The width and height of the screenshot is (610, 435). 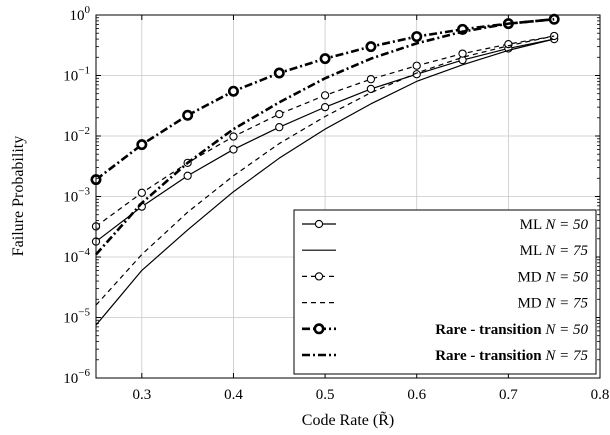 What do you see at coordinates (511, 356) in the screenshot?
I see `legend-entry-label: Rare - transition N = 75` at bounding box center [511, 356].